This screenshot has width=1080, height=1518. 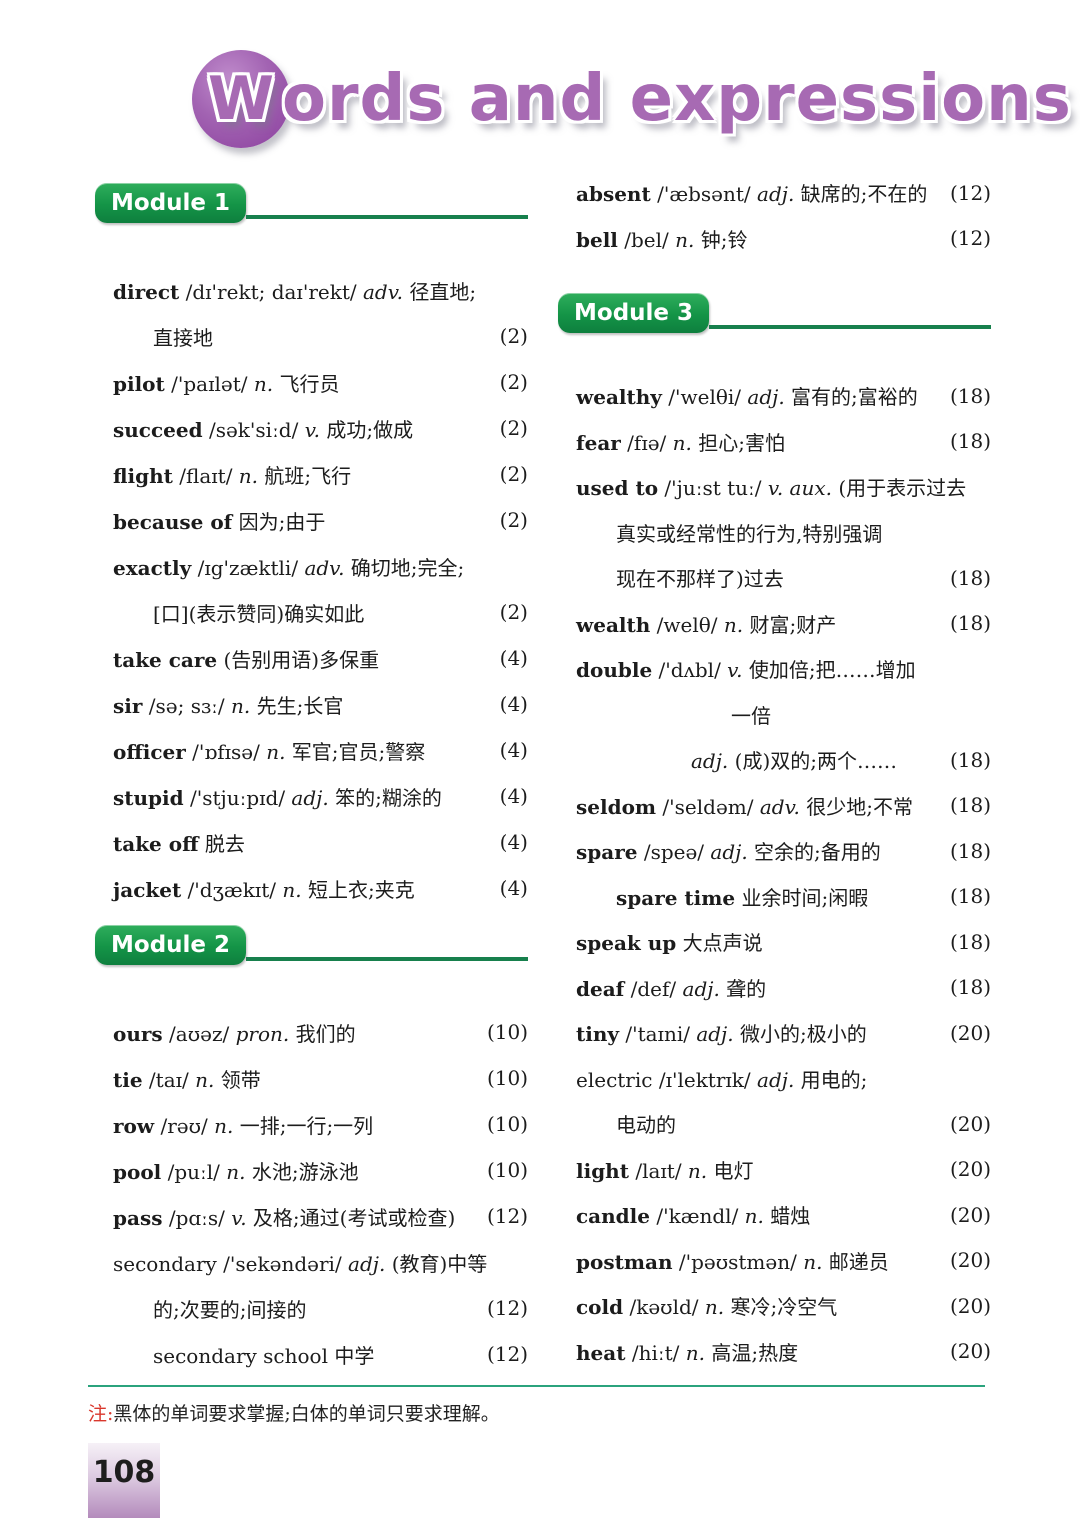 What do you see at coordinates (708, 806) in the screenshot?
I see `phonetic: /'seldəm/` at bounding box center [708, 806].